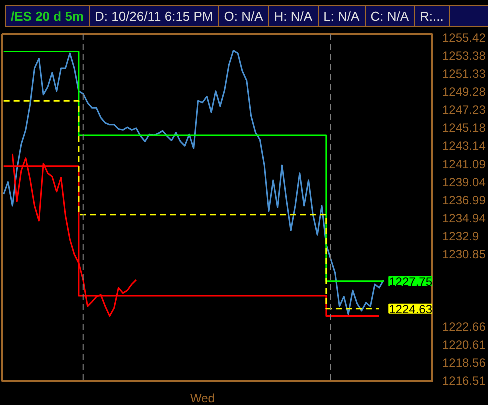 This screenshot has width=488, height=405. Describe the element at coordinates (155, 17) in the screenshot. I see `text: D: 10/26/11 6:15 PM` at that location.